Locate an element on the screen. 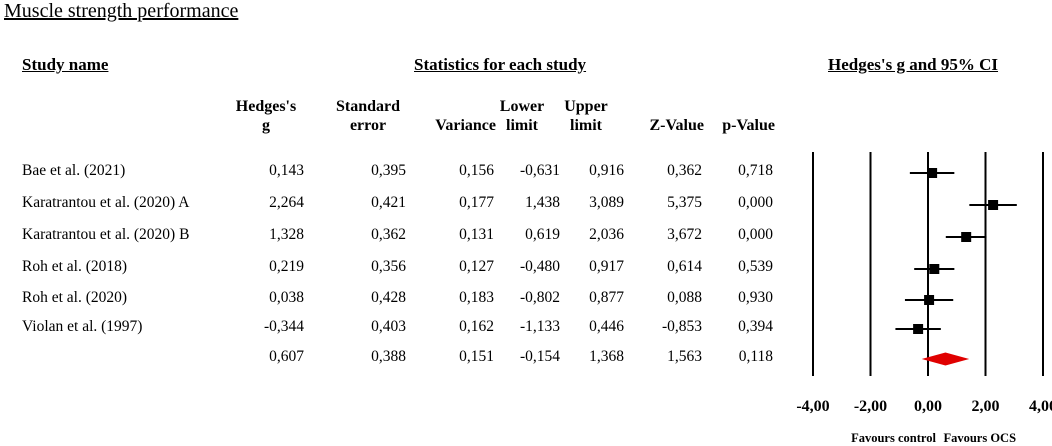 The width and height of the screenshot is (1052, 446). z-value-cell: 0,088 is located at coordinates (684, 297).